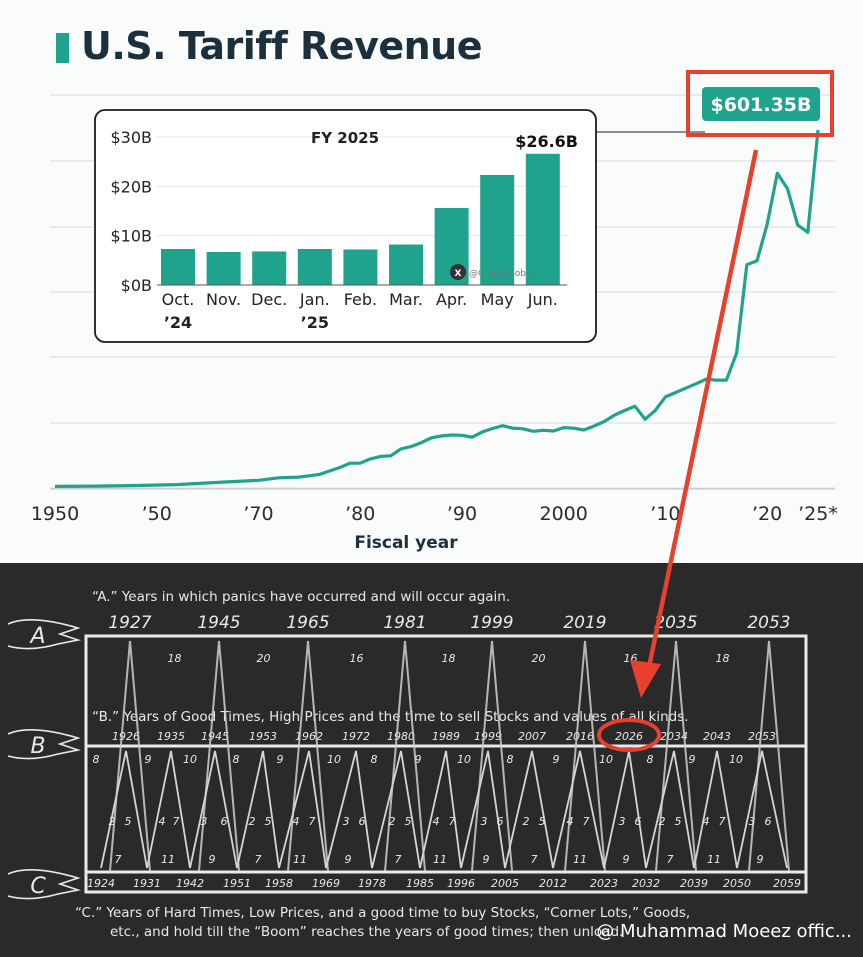 The image size is (863, 957). What do you see at coordinates (157, 514) in the screenshot?
I see `x-tick-label: ’50` at bounding box center [157, 514].